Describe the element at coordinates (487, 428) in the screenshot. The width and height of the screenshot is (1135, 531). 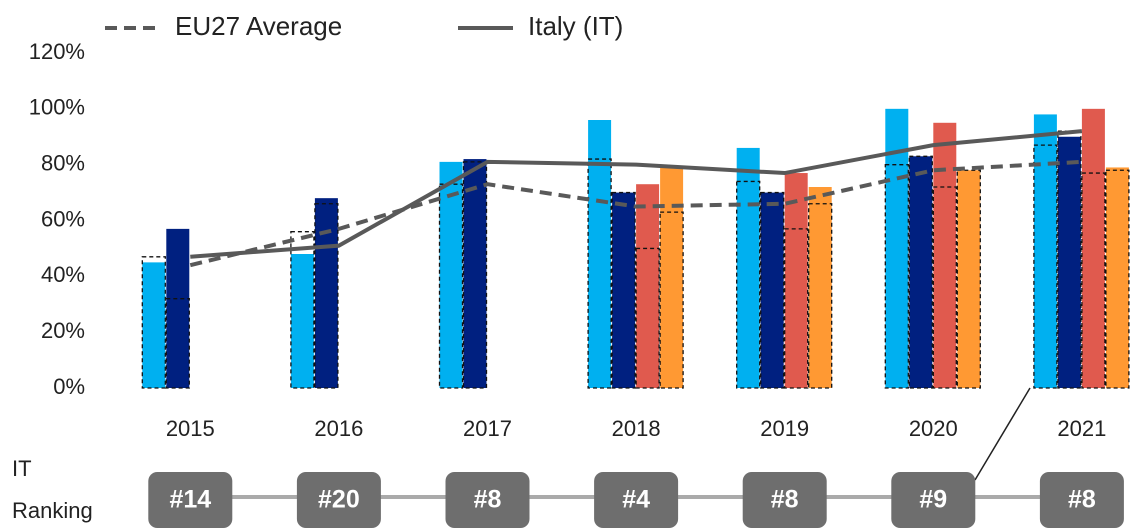
I see `x-tick-label: 2017` at that location.